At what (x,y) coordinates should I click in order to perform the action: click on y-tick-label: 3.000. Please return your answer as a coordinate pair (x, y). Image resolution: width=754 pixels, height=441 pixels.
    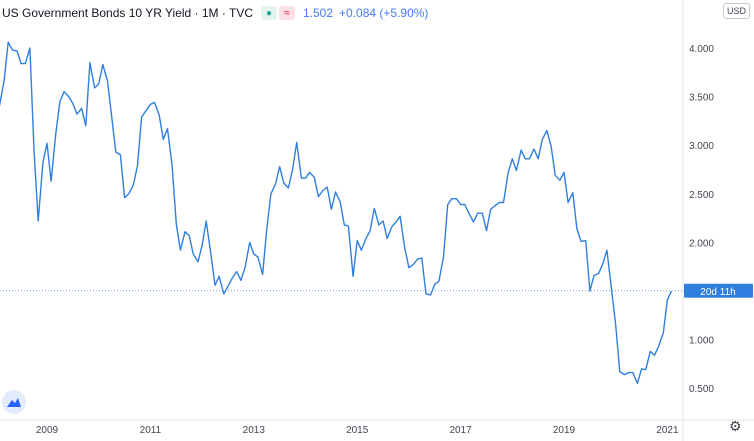
    Looking at the image, I should click on (701, 146).